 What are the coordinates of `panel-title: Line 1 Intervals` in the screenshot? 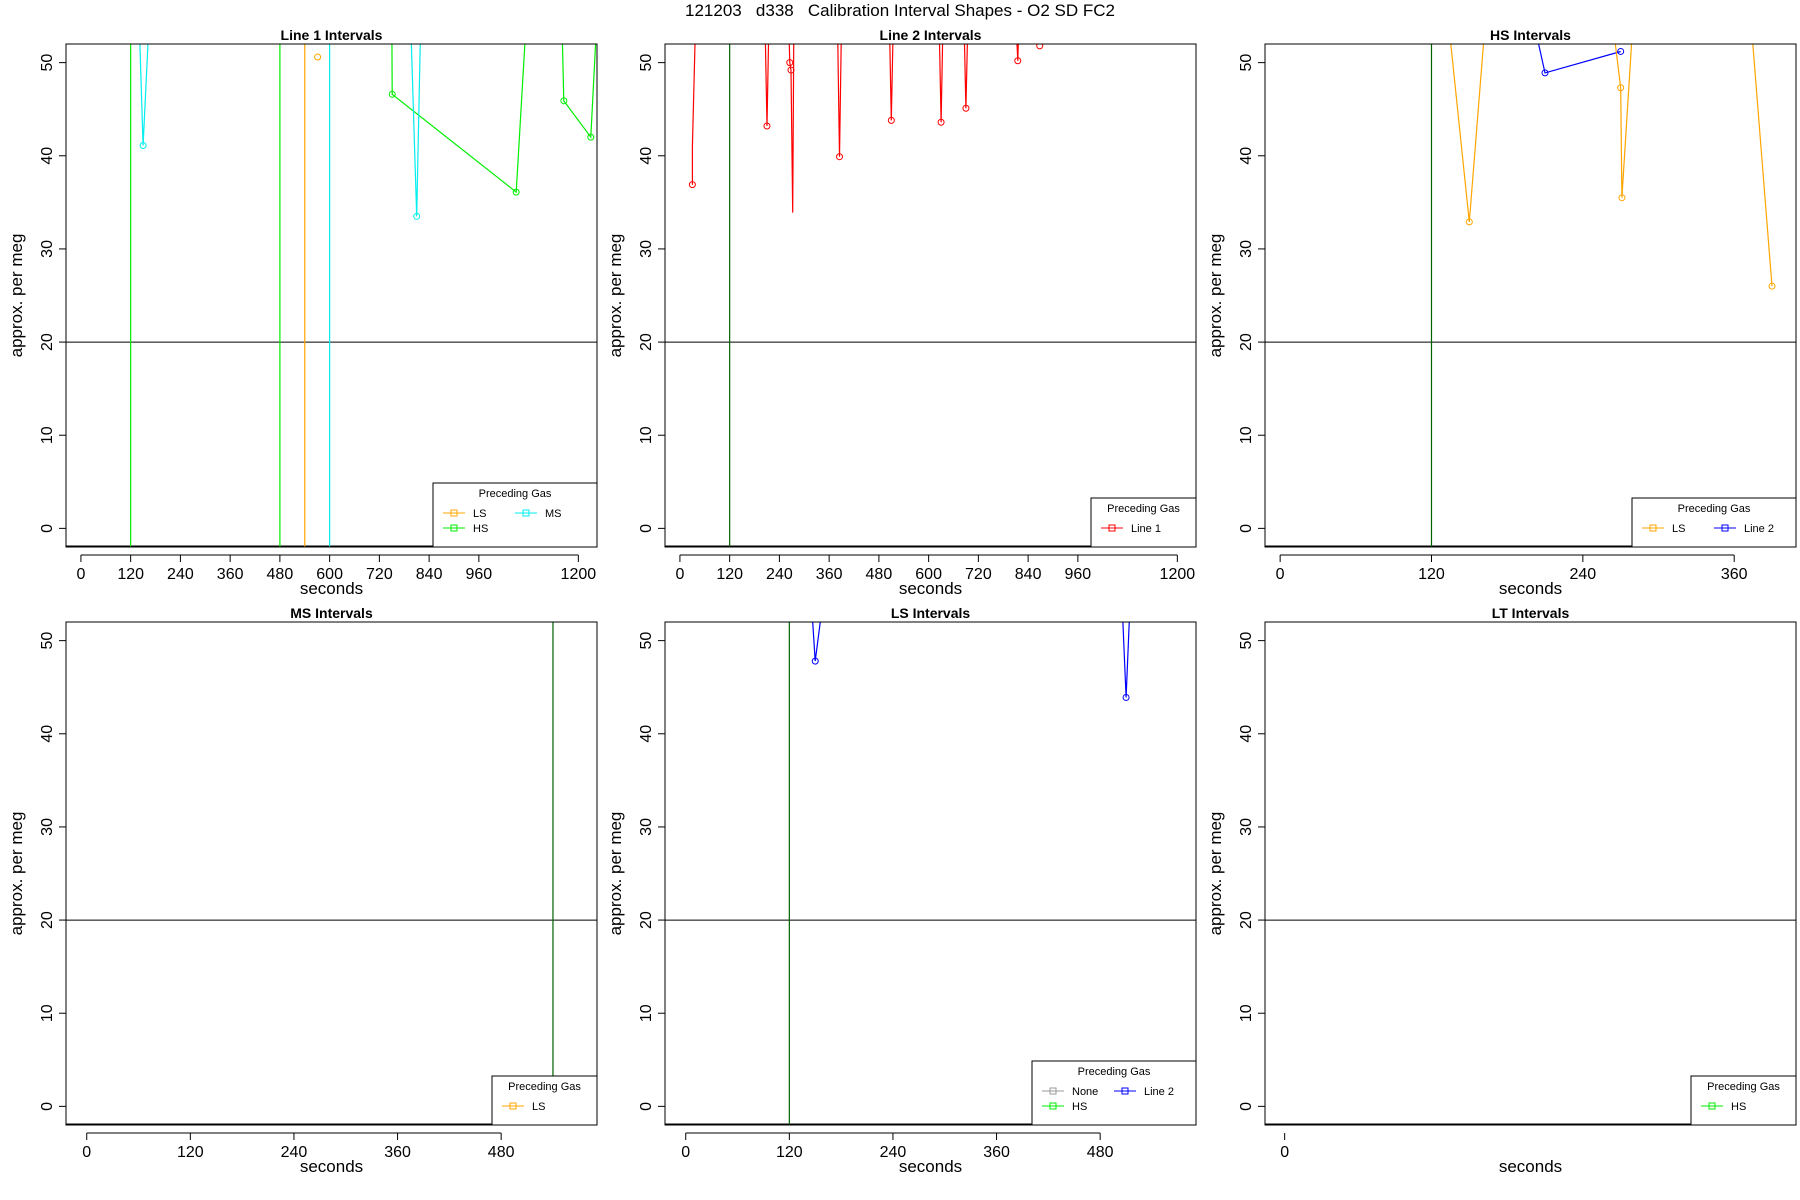 It's located at (332, 35).